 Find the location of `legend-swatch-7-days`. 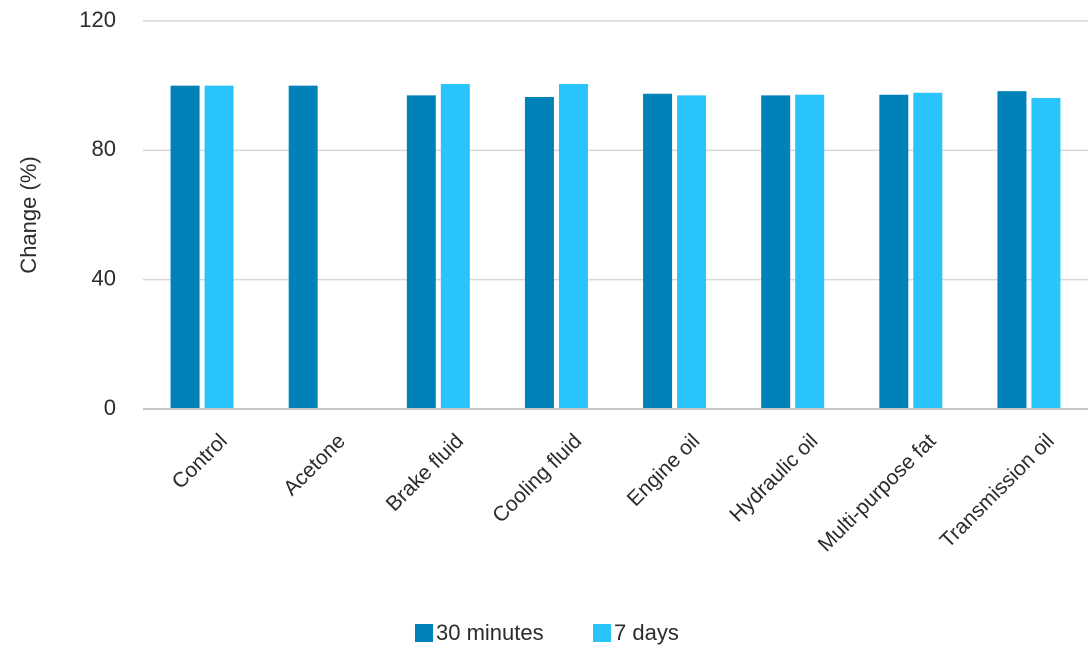

legend-swatch-7-days is located at coordinates (602, 633).